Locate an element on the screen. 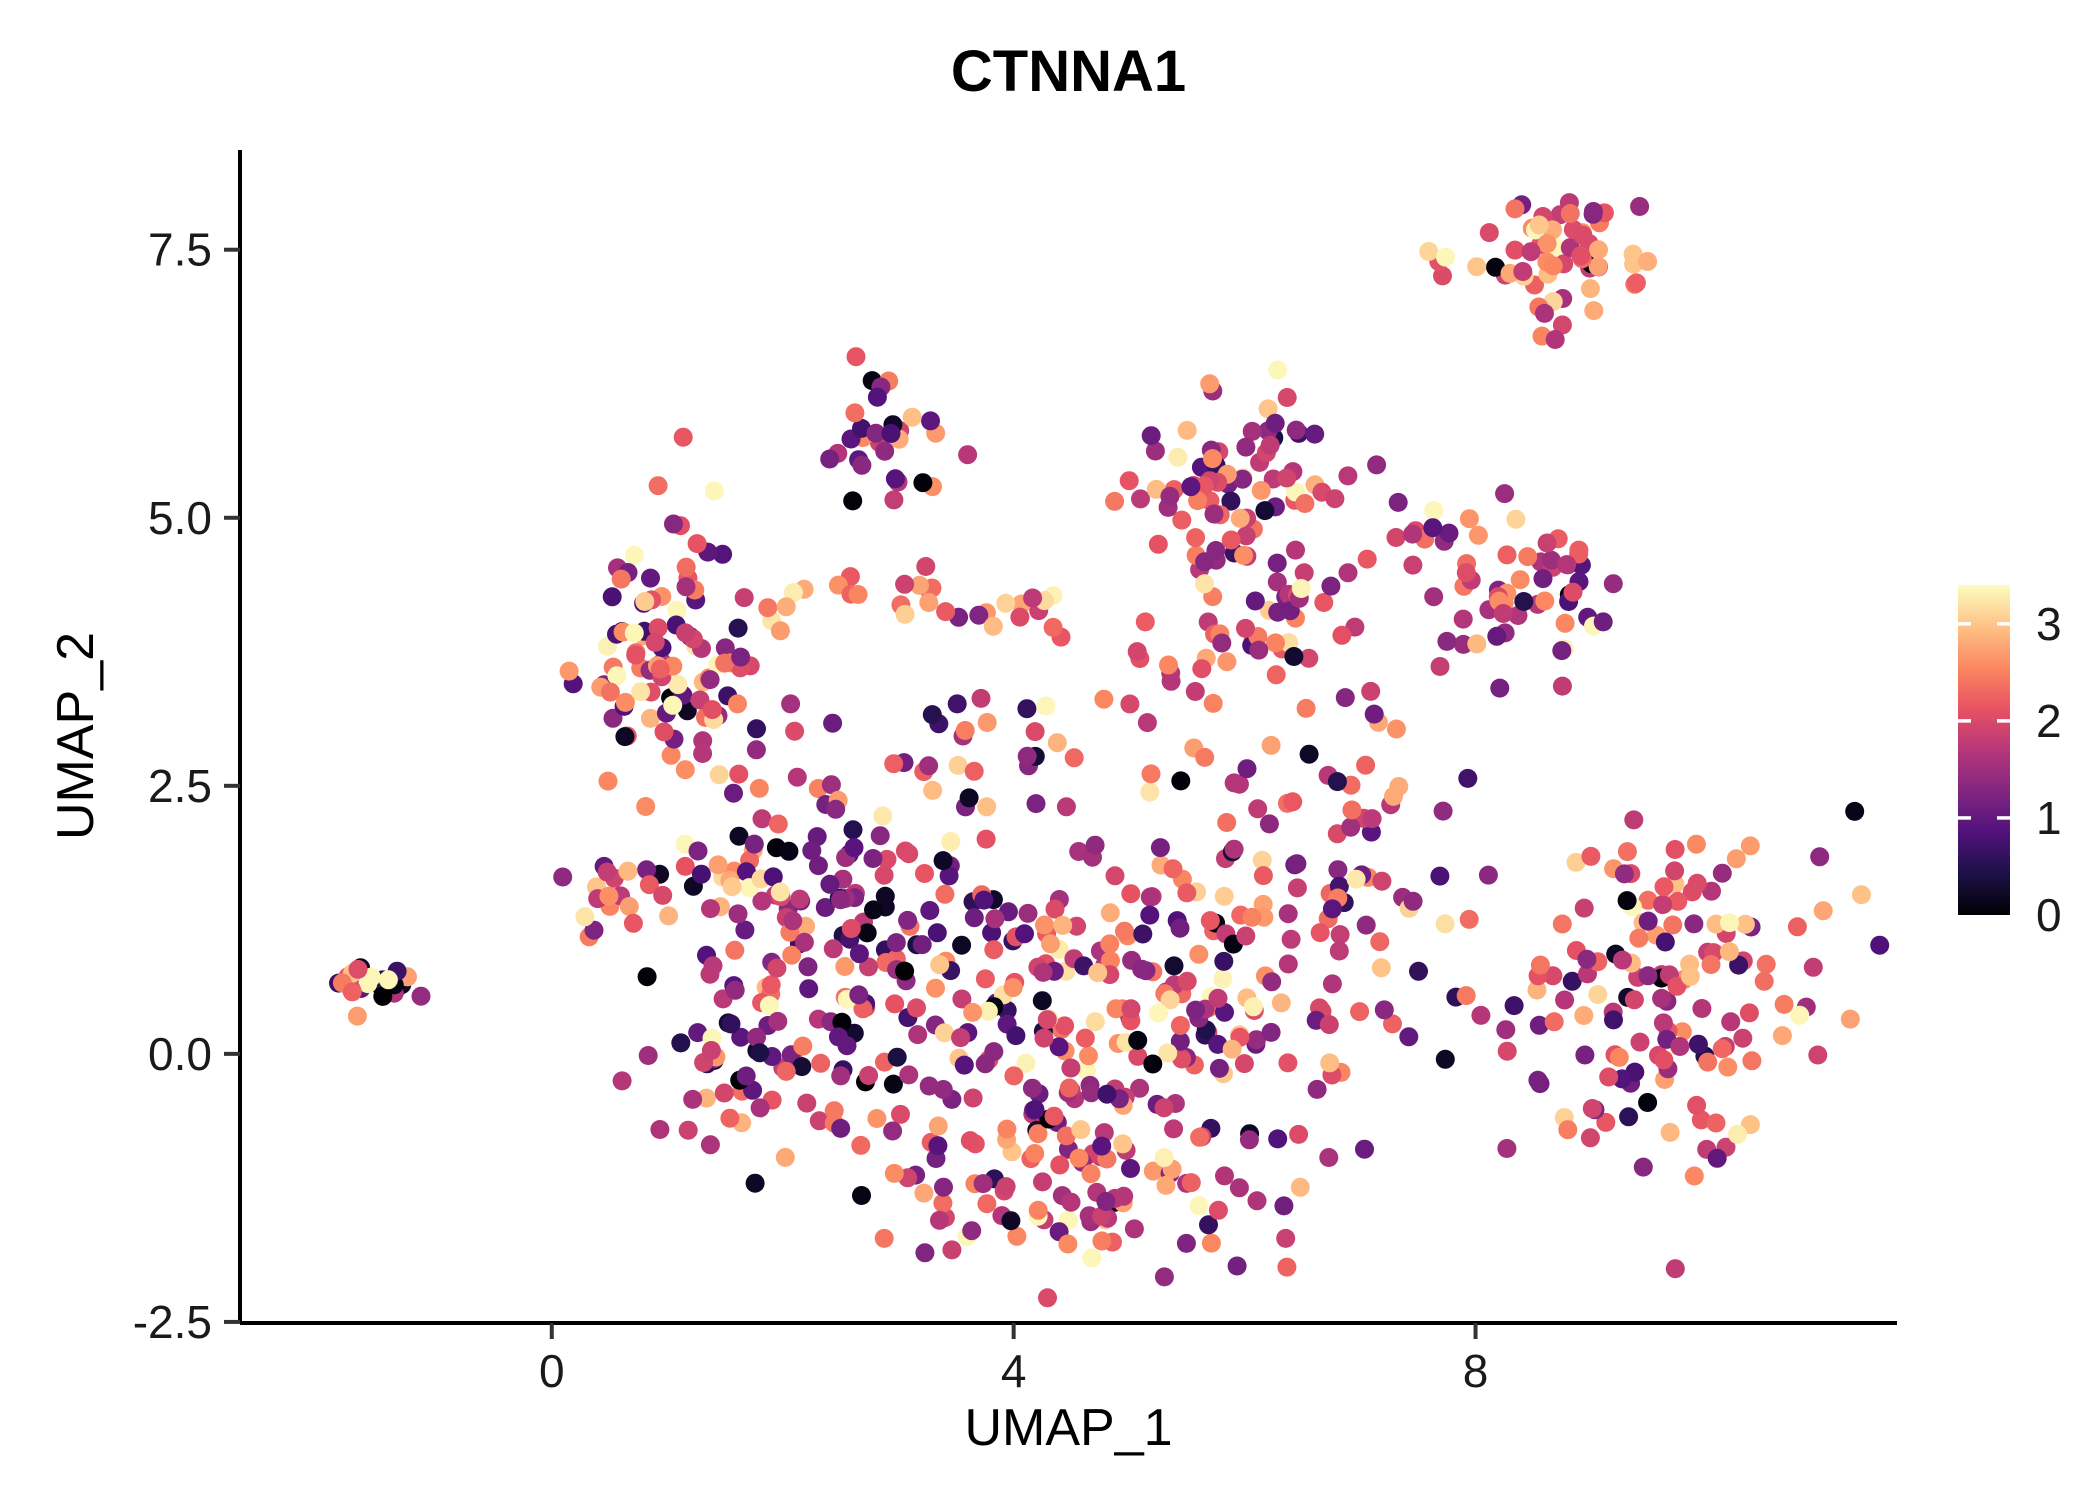 This screenshot has height=1500, width=2100. plot-title: CTNNA1 is located at coordinates (1068, 71).